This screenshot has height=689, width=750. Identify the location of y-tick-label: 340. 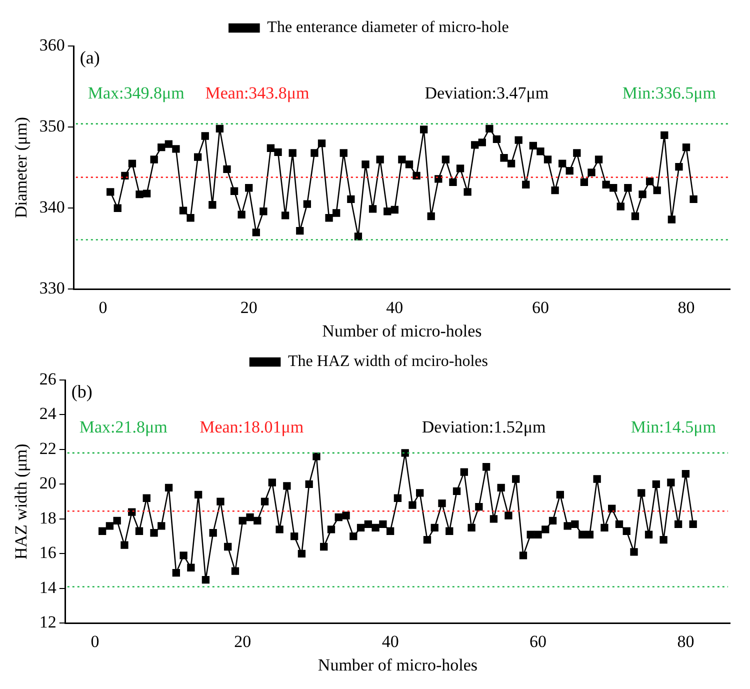
(52, 207).